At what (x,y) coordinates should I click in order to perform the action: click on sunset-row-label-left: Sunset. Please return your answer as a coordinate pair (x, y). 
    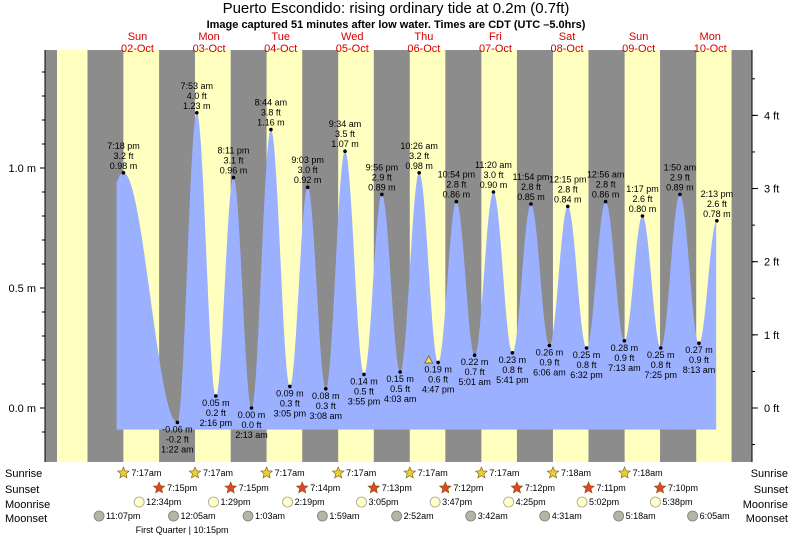
    Looking at the image, I should click on (22, 490).